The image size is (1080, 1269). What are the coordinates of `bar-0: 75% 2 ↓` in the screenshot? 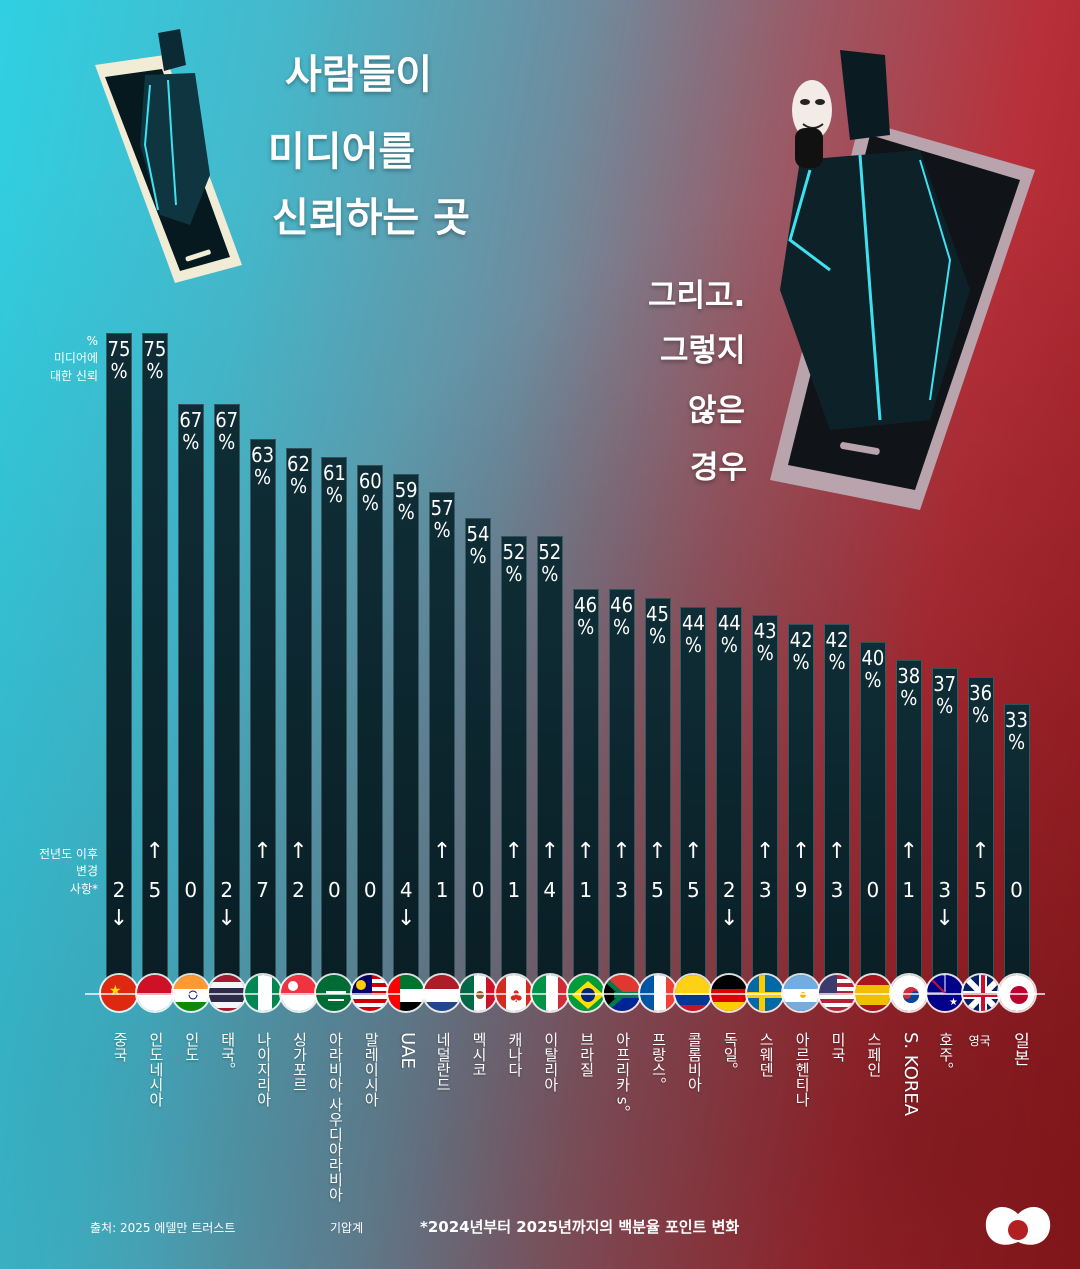 It's located at (119, 664).